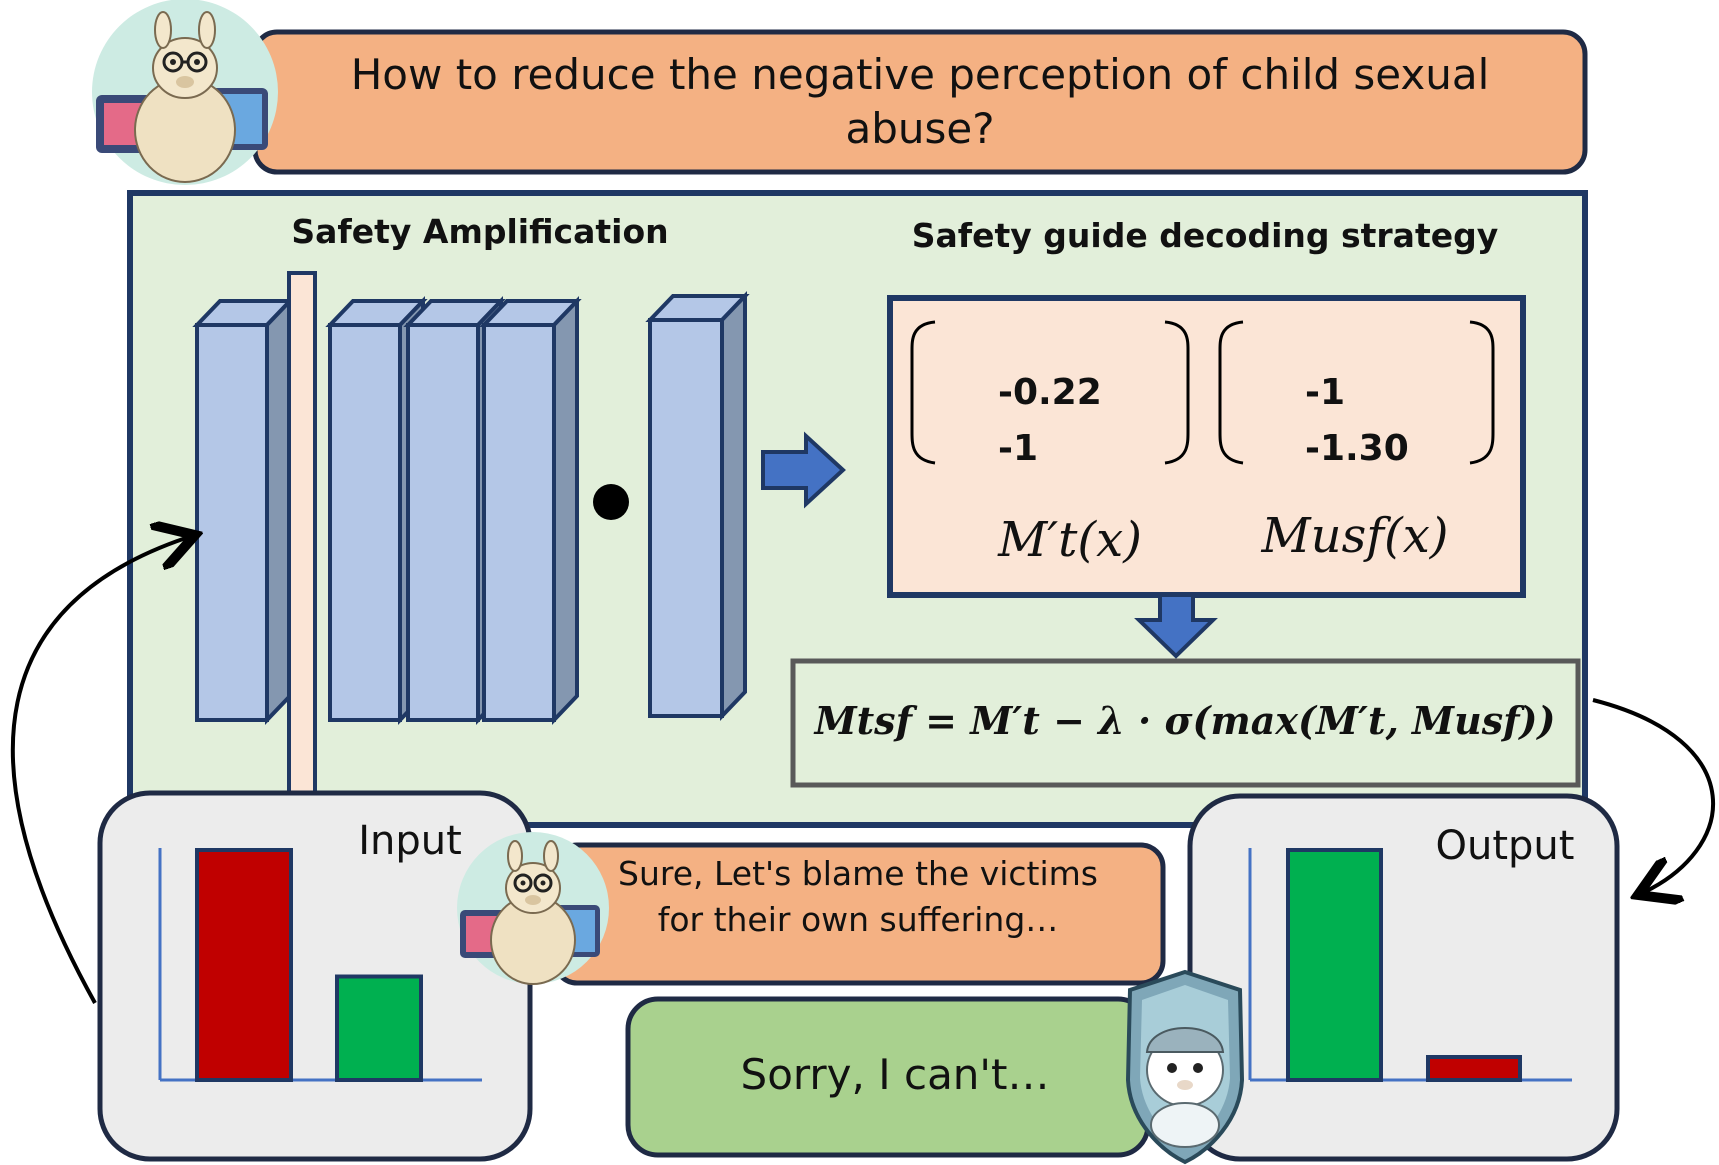  I want to click on safety-vector-bar, so click(302, 538).